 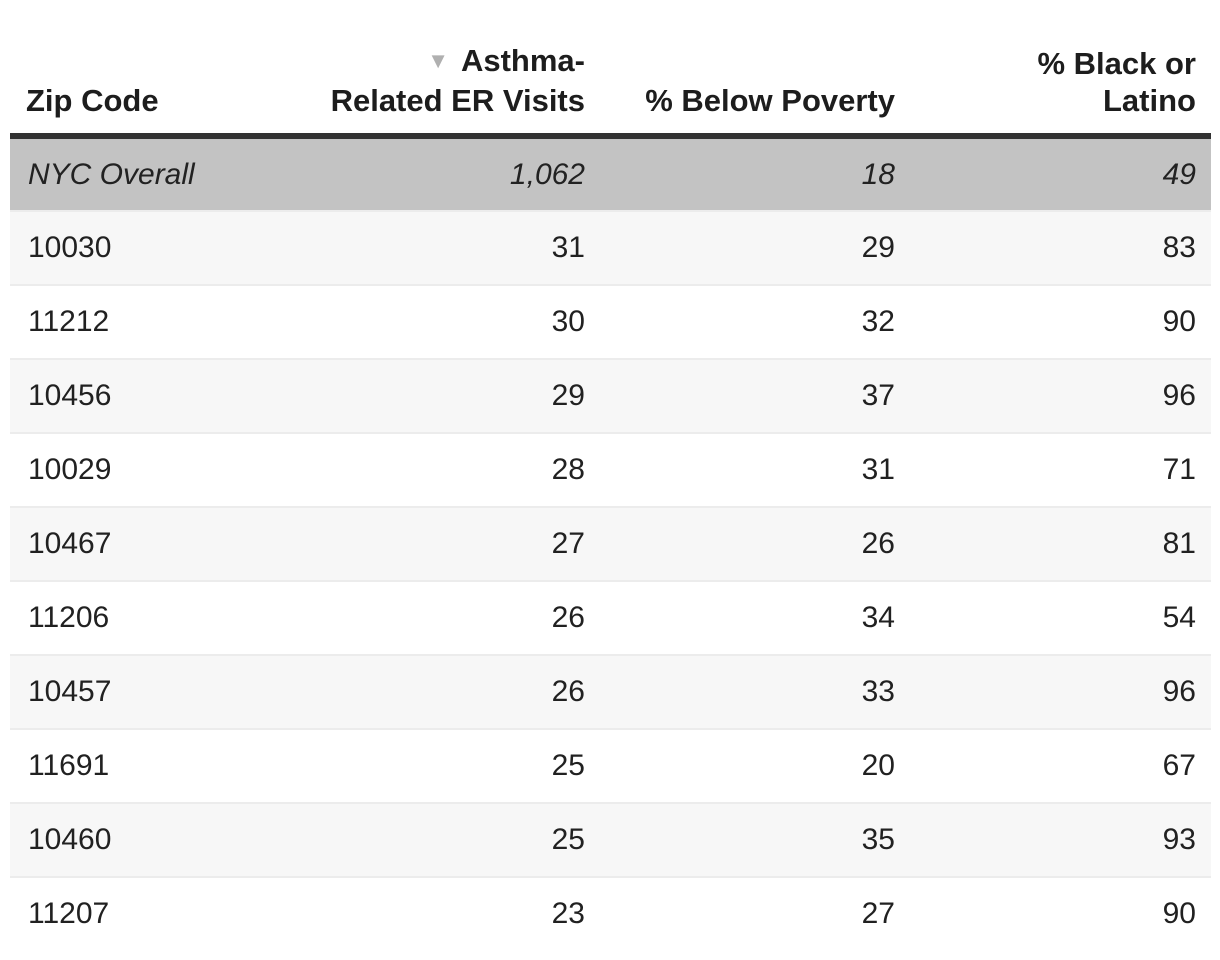 I want to click on cell-black-or-latino: 71, so click(x=1179, y=469).